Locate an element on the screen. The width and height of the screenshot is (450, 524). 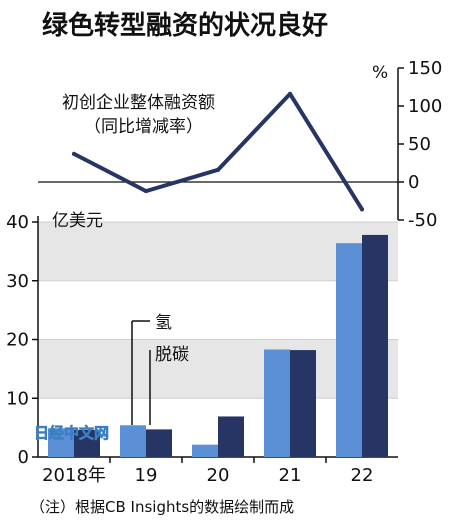
y-tick-label: 30 is located at coordinates (17, 281).